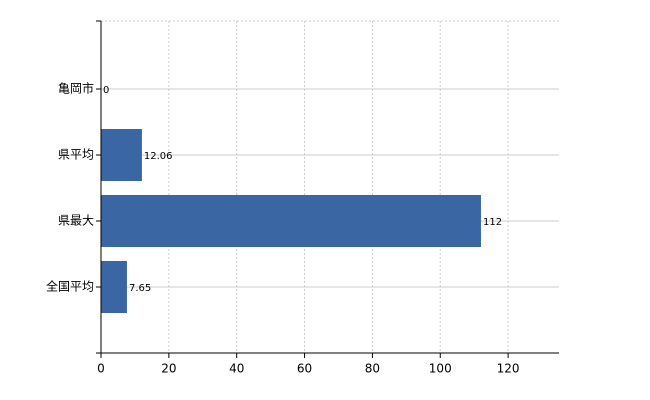 The height and width of the screenshot is (400, 650). I want to click on x-tick-label: 60, so click(304, 369).